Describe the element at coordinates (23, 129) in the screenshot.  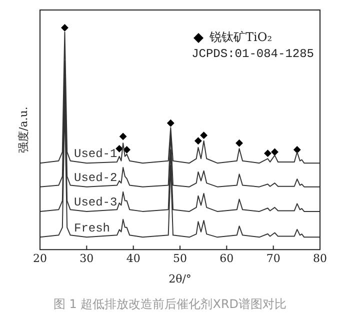
I see `y-axis-title: 强度/a.u.` at that location.